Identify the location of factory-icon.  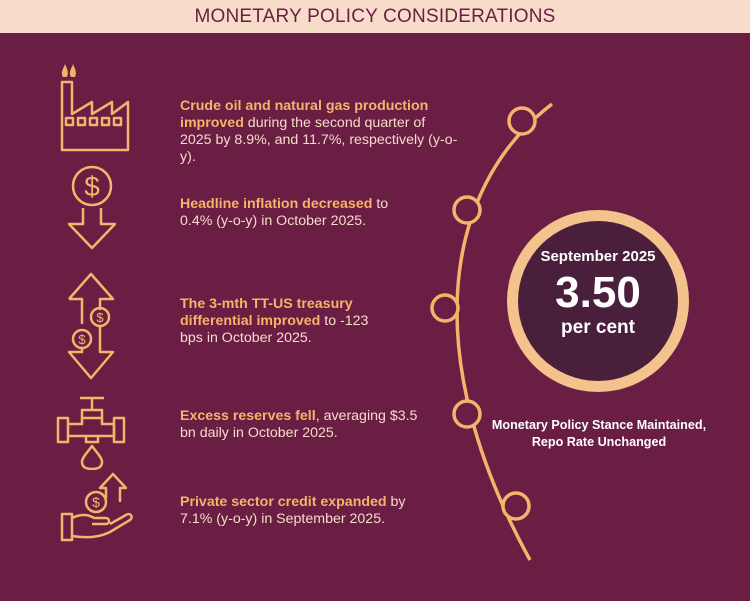
(95, 108).